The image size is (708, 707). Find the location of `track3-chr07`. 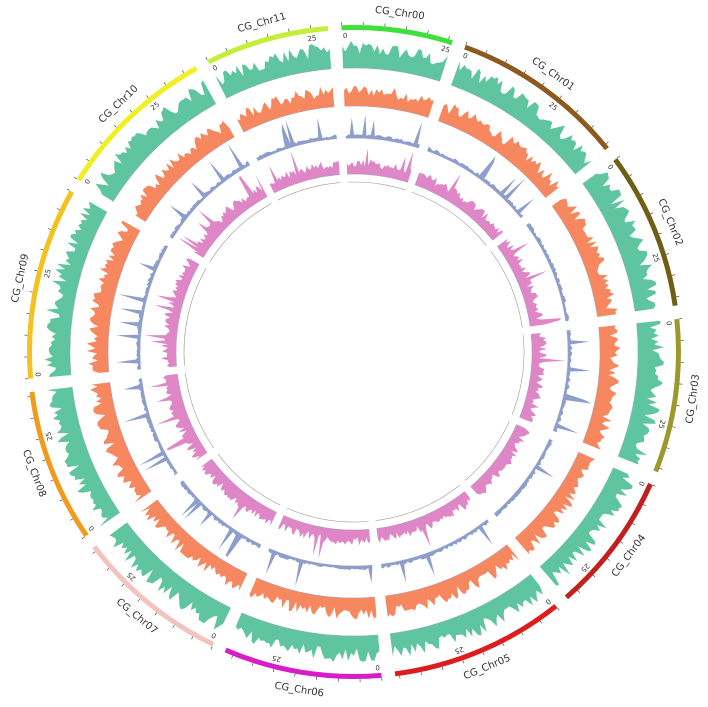

track3-chr07 is located at coordinates (221, 518).